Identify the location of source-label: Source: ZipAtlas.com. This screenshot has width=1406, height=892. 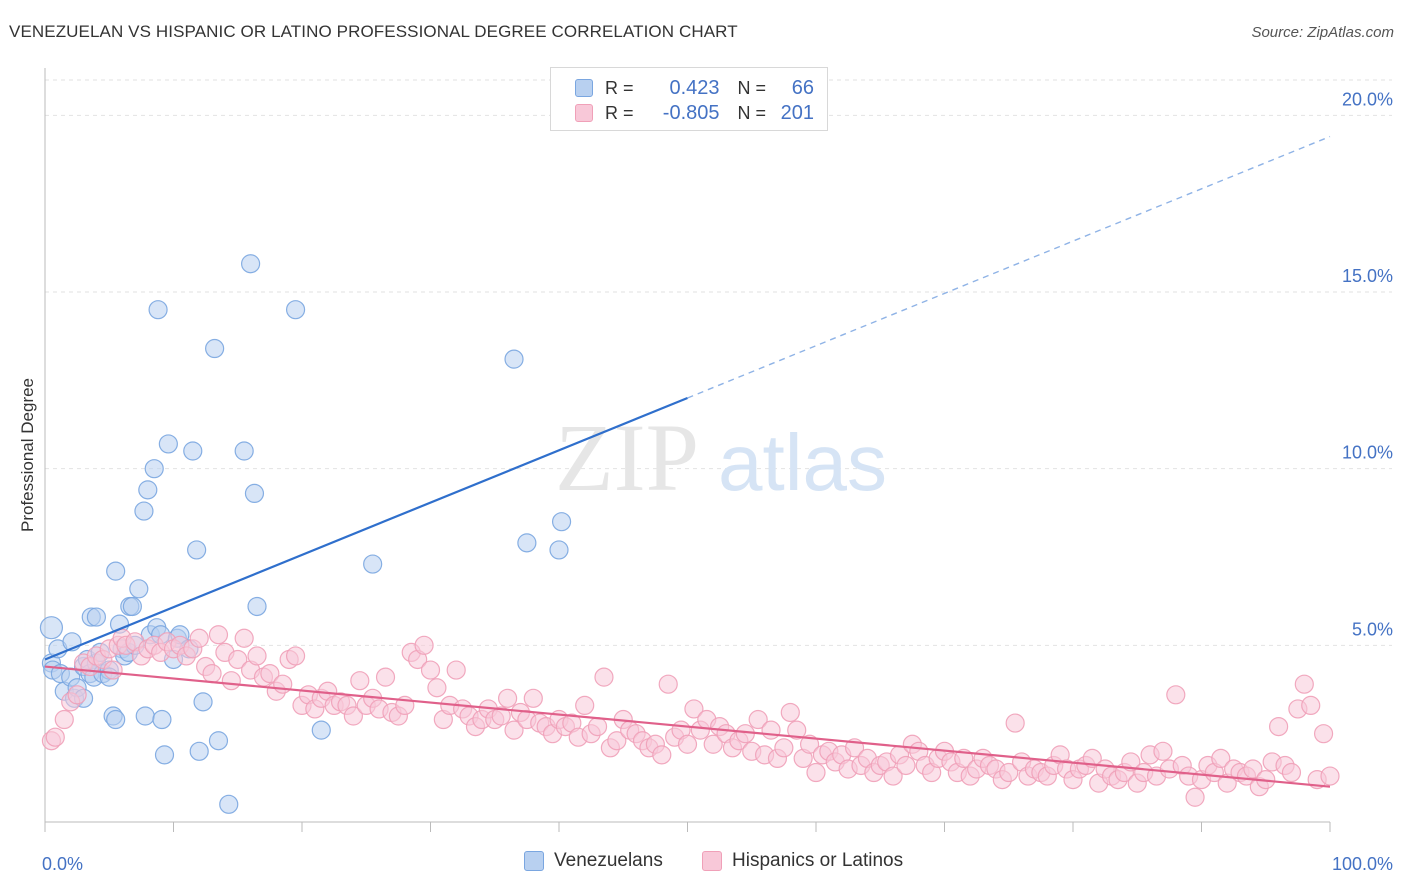
(1322, 32).